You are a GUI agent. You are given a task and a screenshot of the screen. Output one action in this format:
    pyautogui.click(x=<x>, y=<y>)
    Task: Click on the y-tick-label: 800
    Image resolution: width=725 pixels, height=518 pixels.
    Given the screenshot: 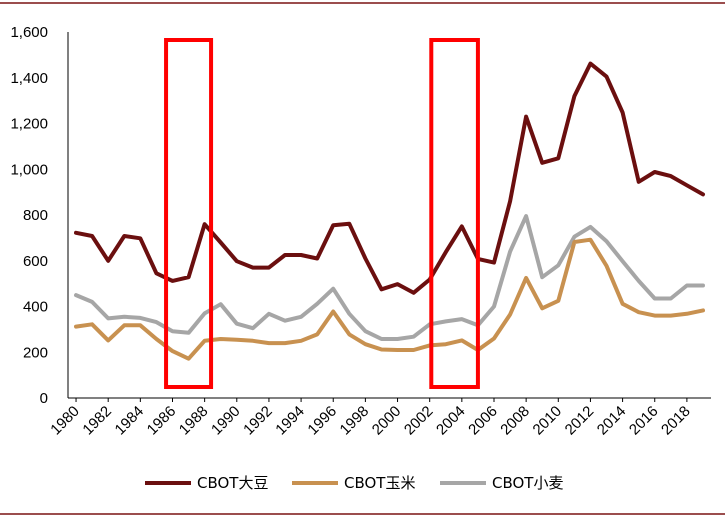 What is the action you would take?
    pyautogui.click(x=35, y=215)
    